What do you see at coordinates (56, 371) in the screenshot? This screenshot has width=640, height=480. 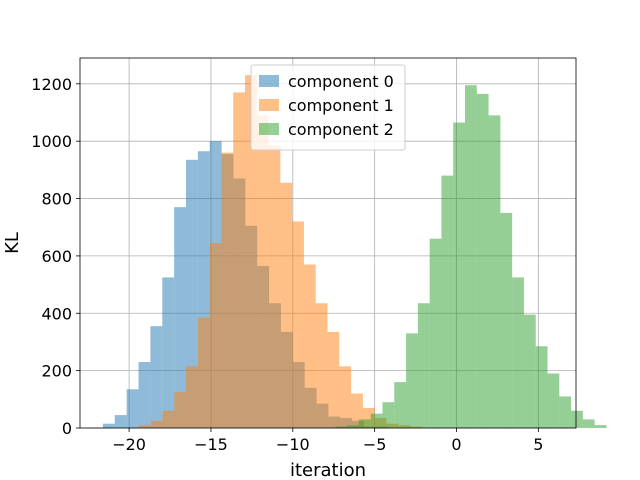 I see `y-tick-label: 200` at bounding box center [56, 371].